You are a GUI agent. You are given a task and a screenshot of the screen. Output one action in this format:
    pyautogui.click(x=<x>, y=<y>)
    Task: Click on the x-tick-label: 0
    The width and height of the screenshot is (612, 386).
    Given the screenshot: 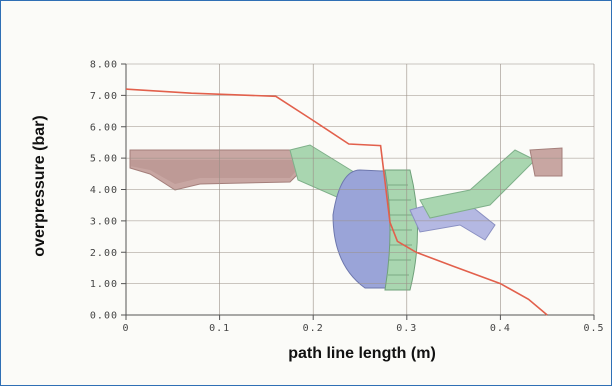 What is the action you would take?
    pyautogui.click(x=125, y=328)
    